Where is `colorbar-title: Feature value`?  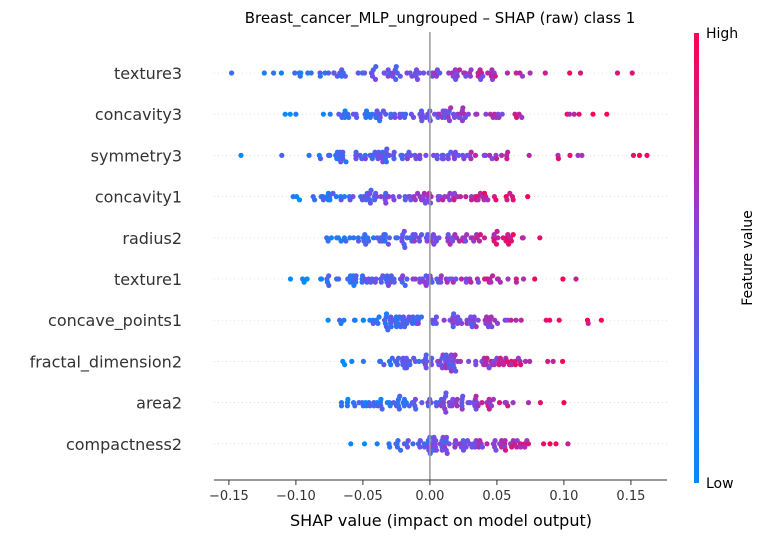
colorbar-title: Feature value is located at coordinates (748, 258).